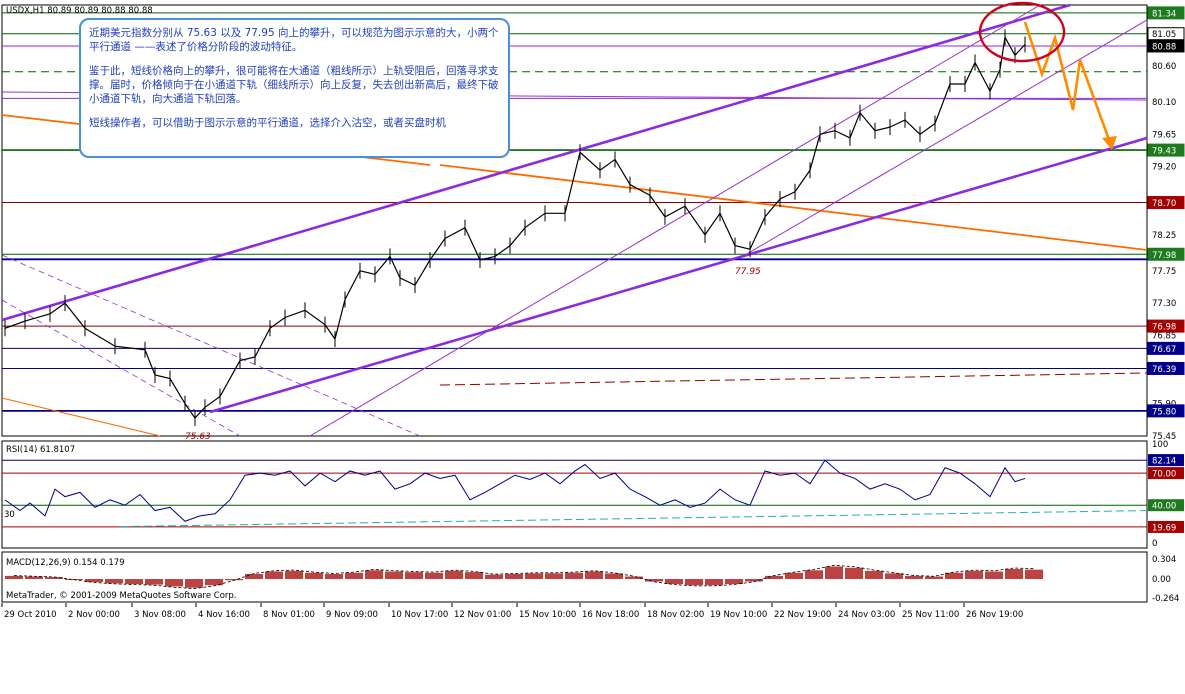 This screenshot has height=694, width=1185. I want to click on x-tick-label: 29 Oct 2010, so click(30, 615).